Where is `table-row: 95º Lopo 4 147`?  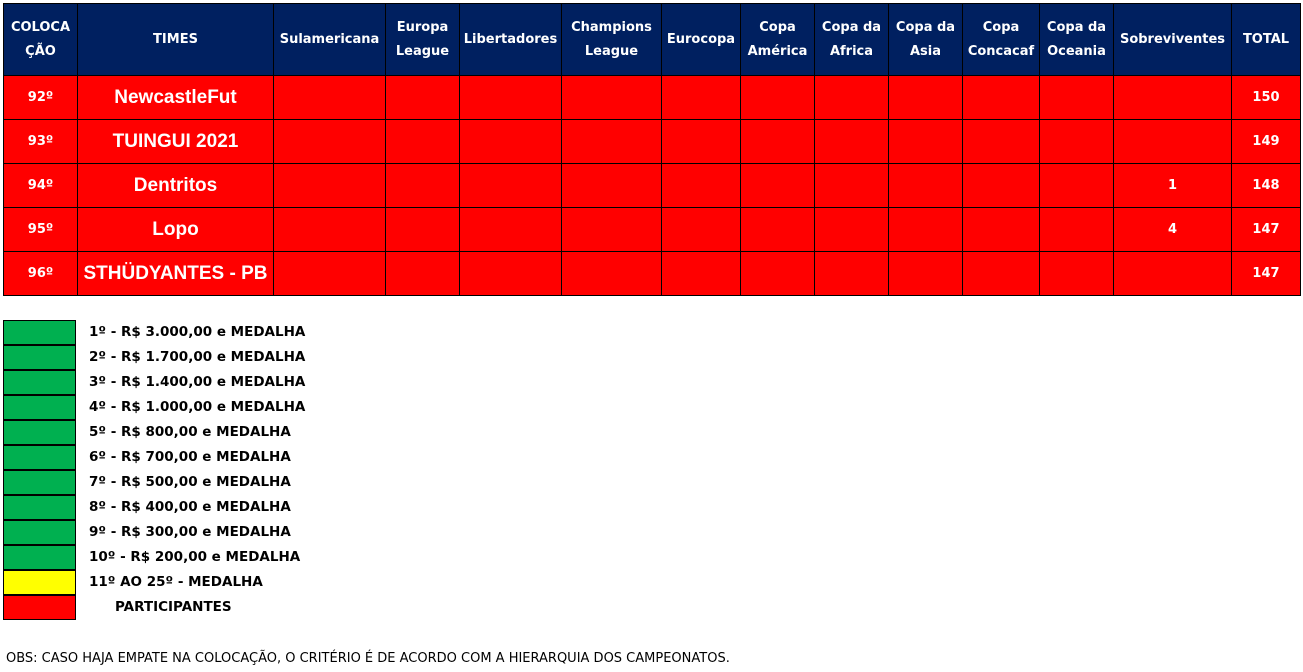
table-row: 95º Lopo 4 147 is located at coordinates (652, 229).